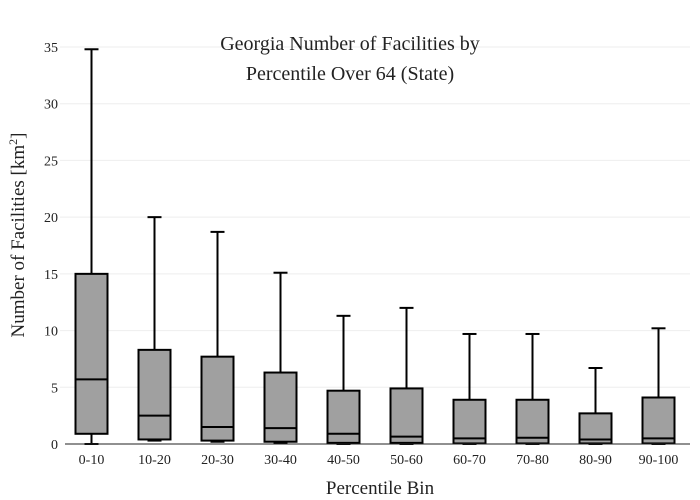  What do you see at coordinates (469, 460) in the screenshot?
I see `x-tick-label: 60-70` at bounding box center [469, 460].